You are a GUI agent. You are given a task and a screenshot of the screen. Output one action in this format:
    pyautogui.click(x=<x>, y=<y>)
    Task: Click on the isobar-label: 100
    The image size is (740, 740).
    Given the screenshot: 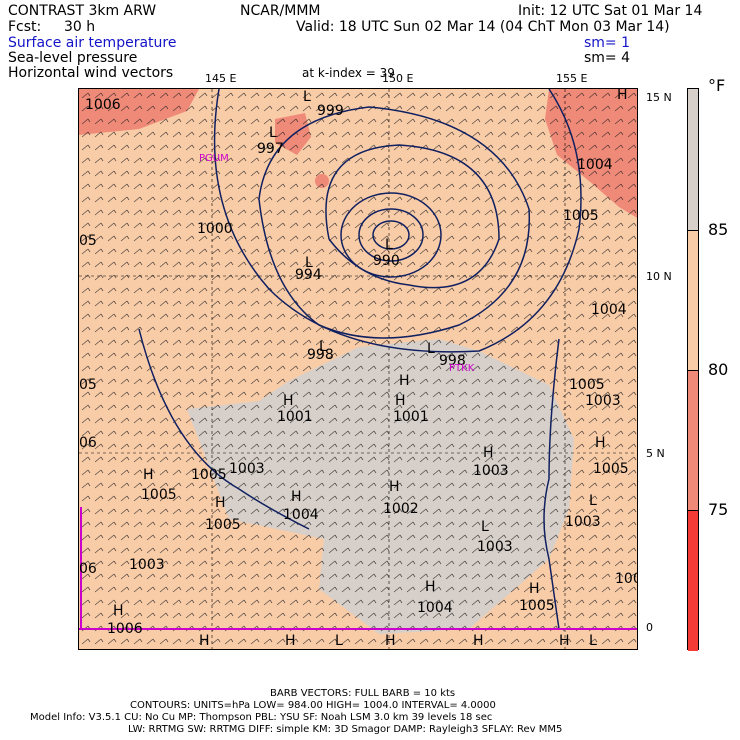 What is the action you would take?
    pyautogui.click(x=626, y=579)
    